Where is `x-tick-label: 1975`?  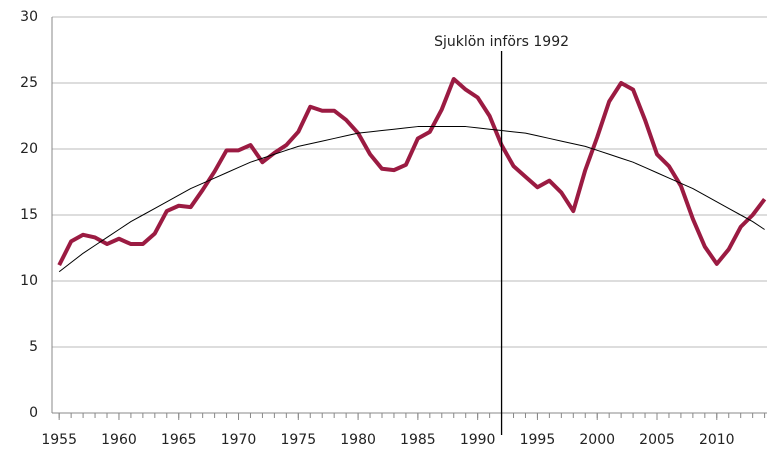
x-tick-label: 1975 is located at coordinates (298, 440).